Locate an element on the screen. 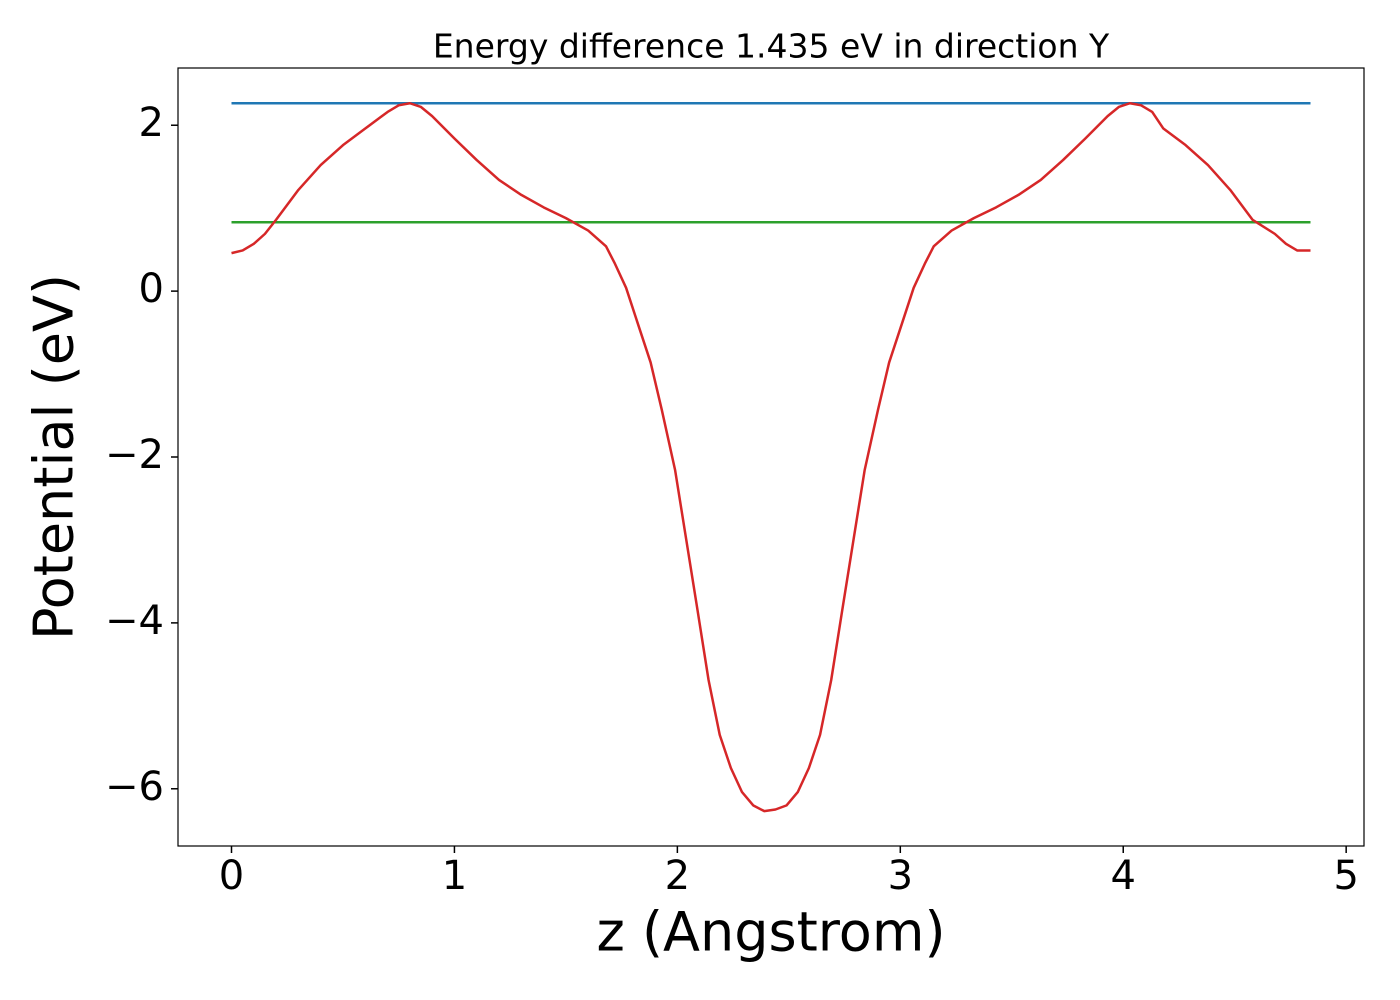 The height and width of the screenshot is (1000, 1400). x-tick-label: 1 is located at coordinates (454, 876).